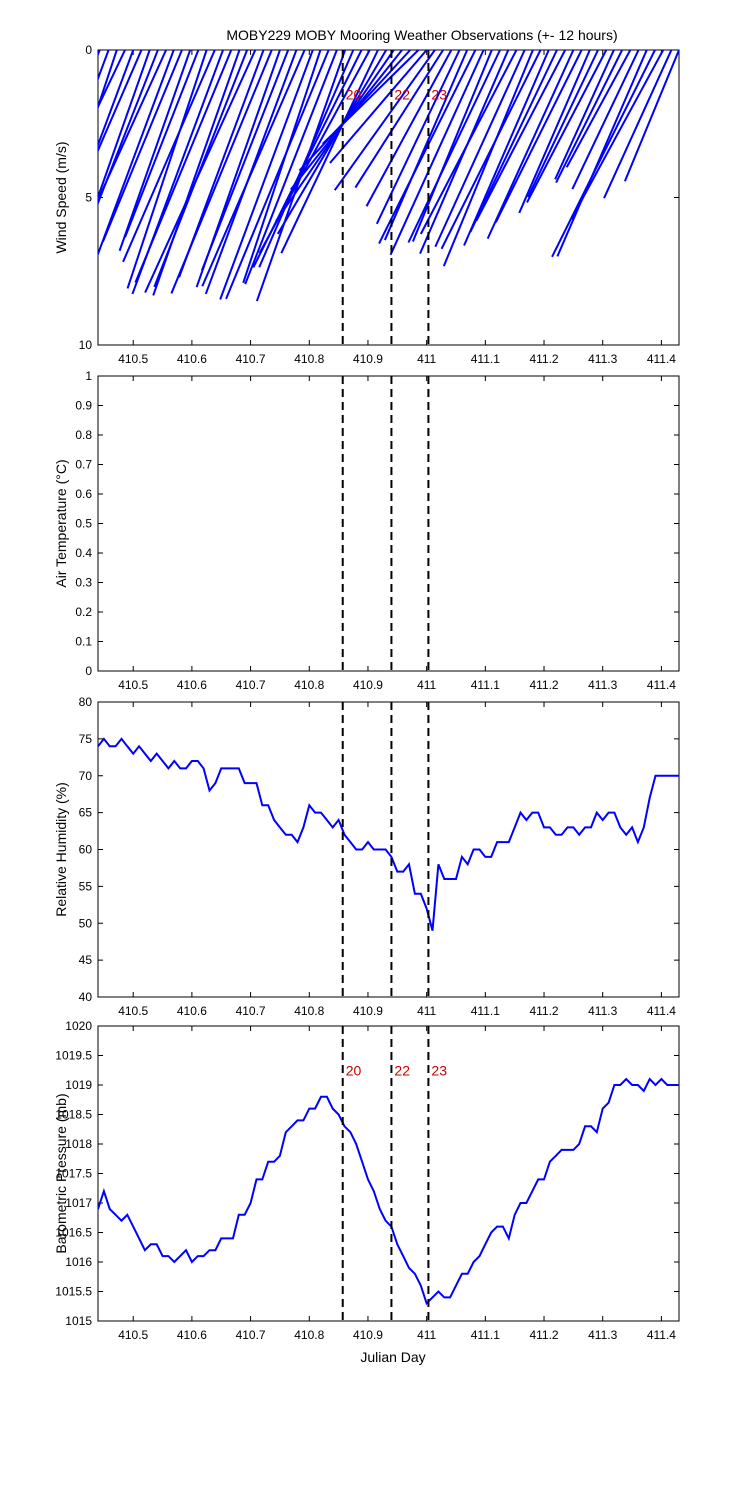 The height and width of the screenshot is (1500, 750). What do you see at coordinates (86, 739) in the screenshot?
I see `y-tick-label: 75` at bounding box center [86, 739].